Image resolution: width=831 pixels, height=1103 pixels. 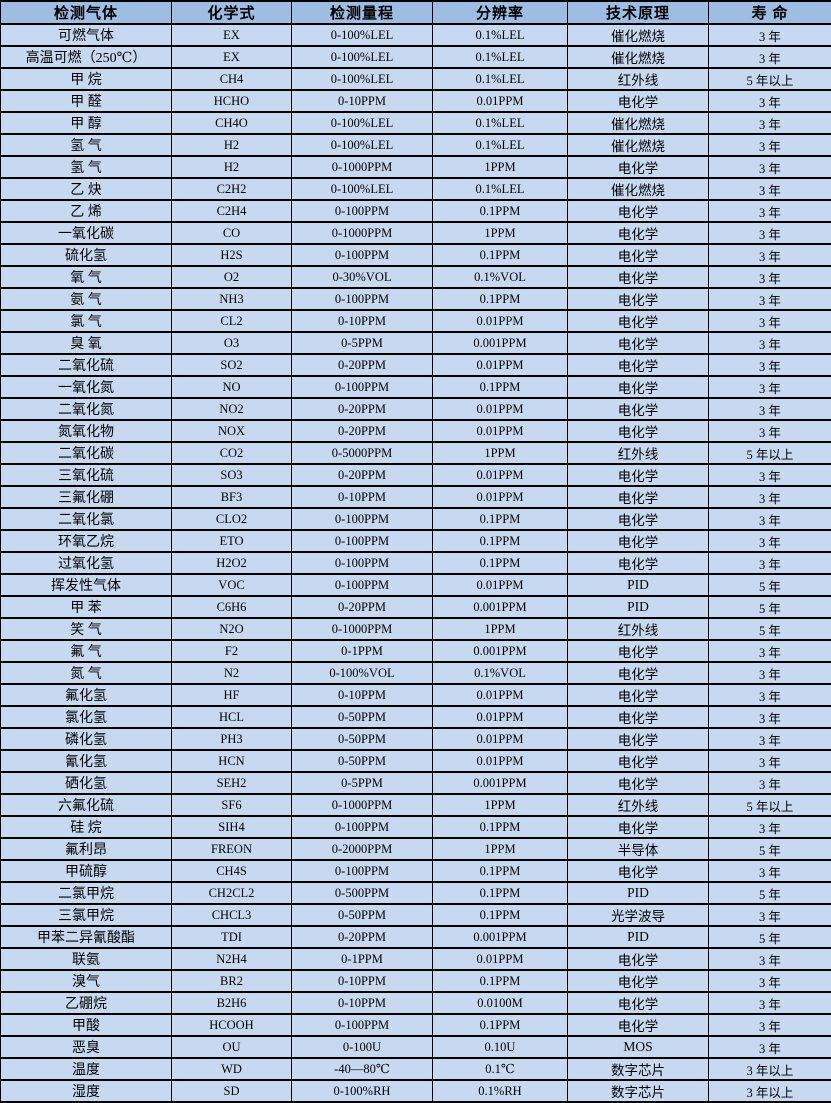 I want to click on cell-gas-name: 氯 气, so click(x=86, y=321).